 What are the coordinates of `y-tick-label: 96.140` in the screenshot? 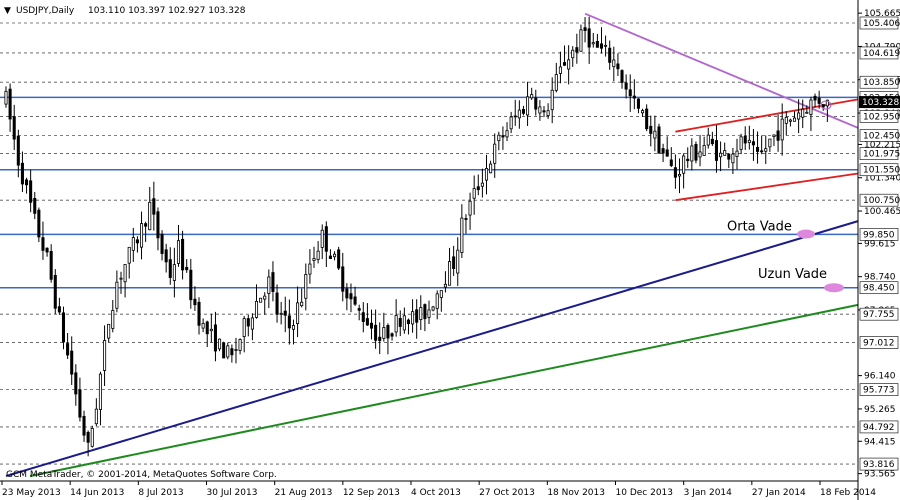 It's located at (880, 377).